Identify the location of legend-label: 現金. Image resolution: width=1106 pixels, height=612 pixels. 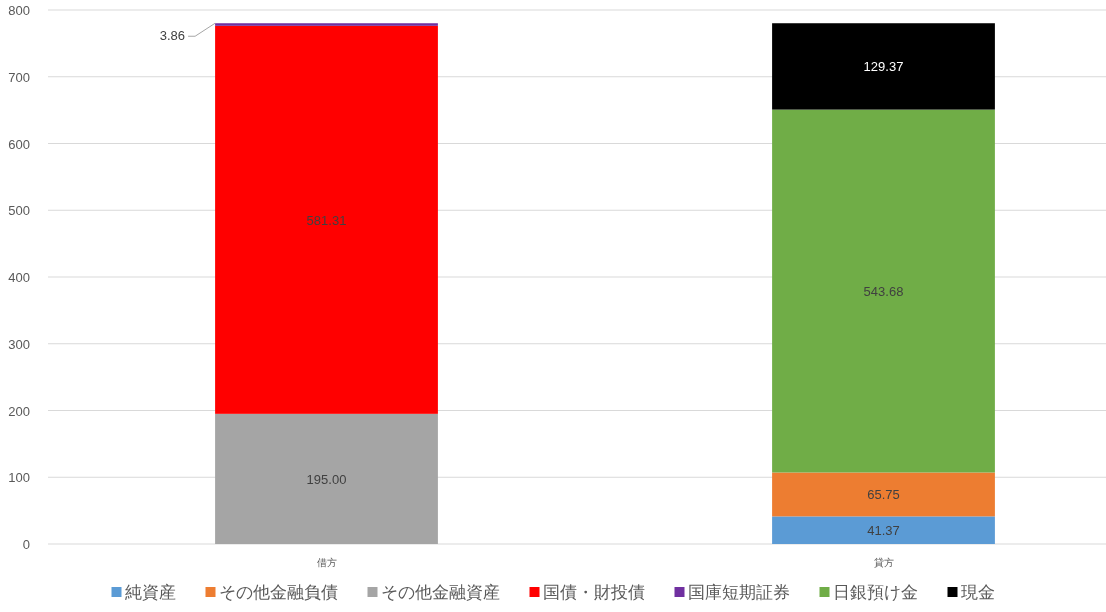
(977, 592).